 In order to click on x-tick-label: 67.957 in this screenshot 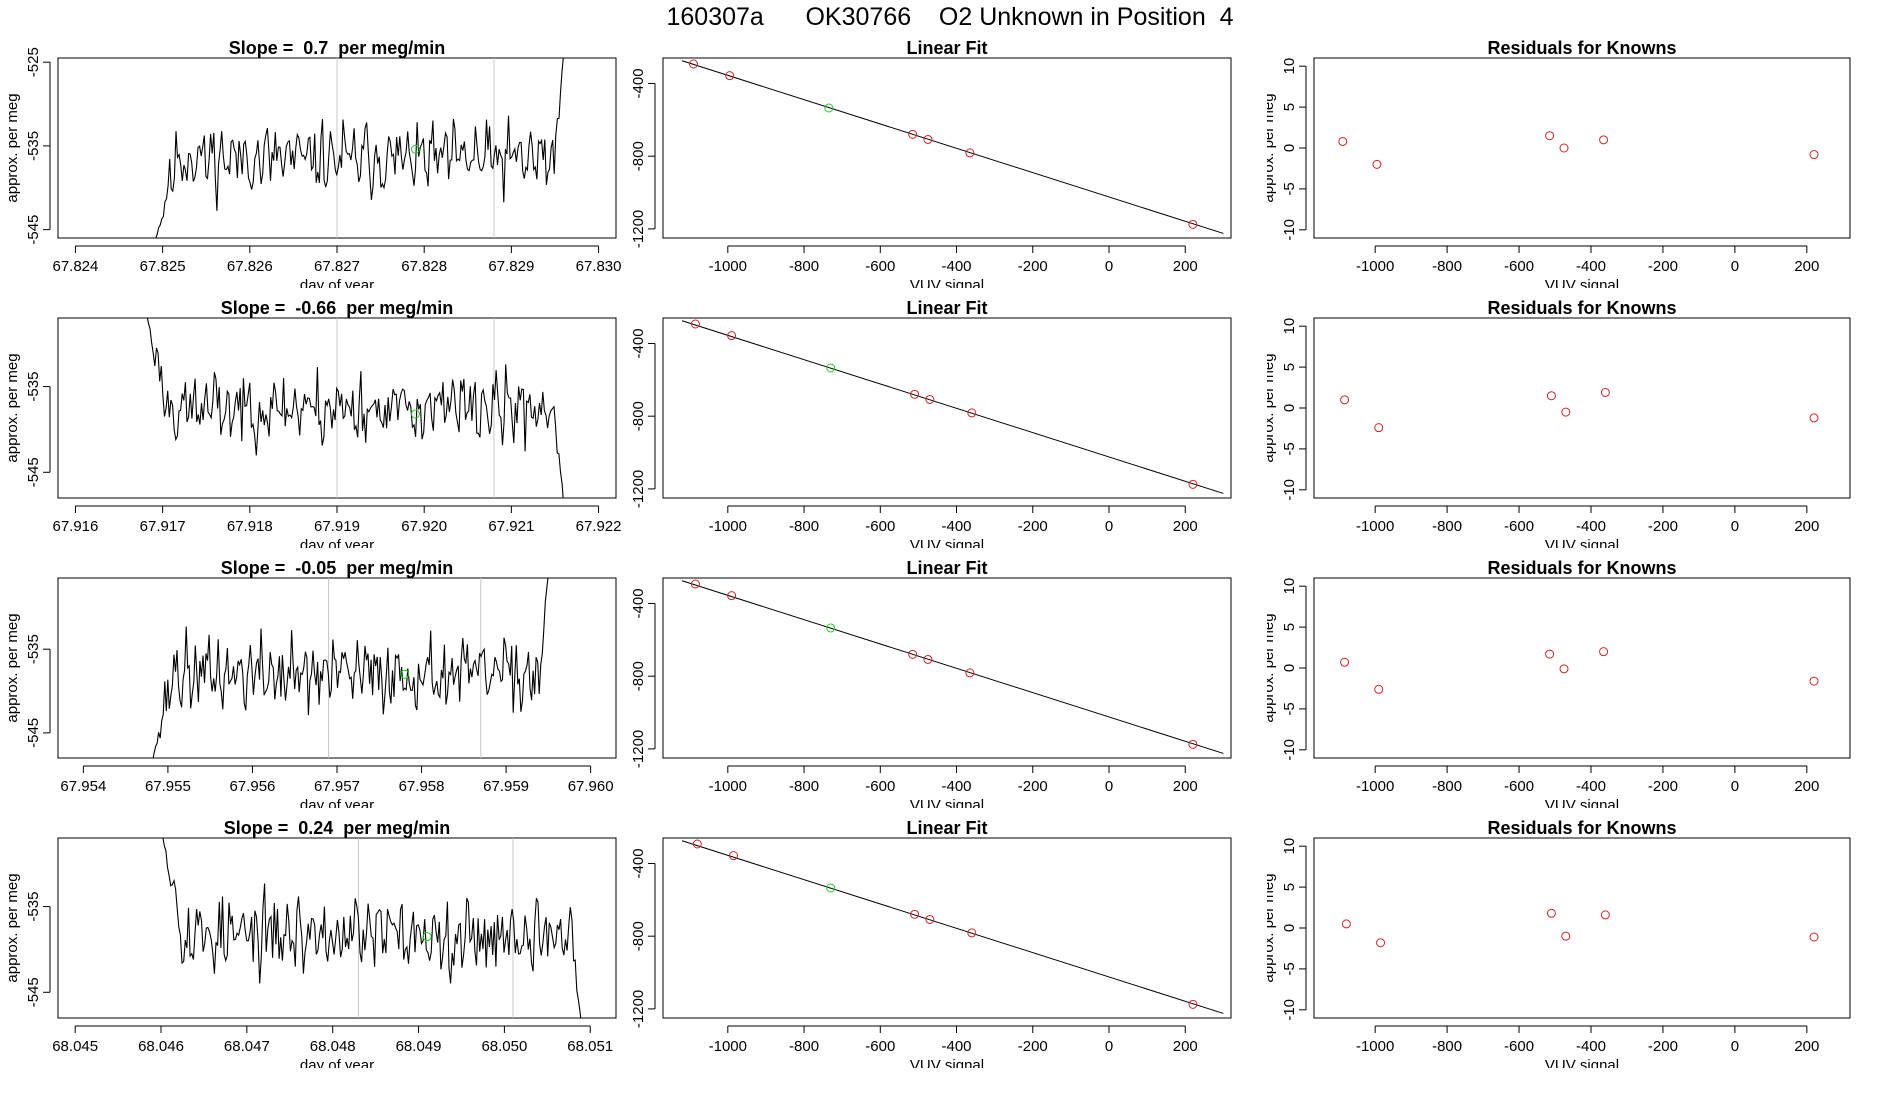, I will do `click(337, 786)`.